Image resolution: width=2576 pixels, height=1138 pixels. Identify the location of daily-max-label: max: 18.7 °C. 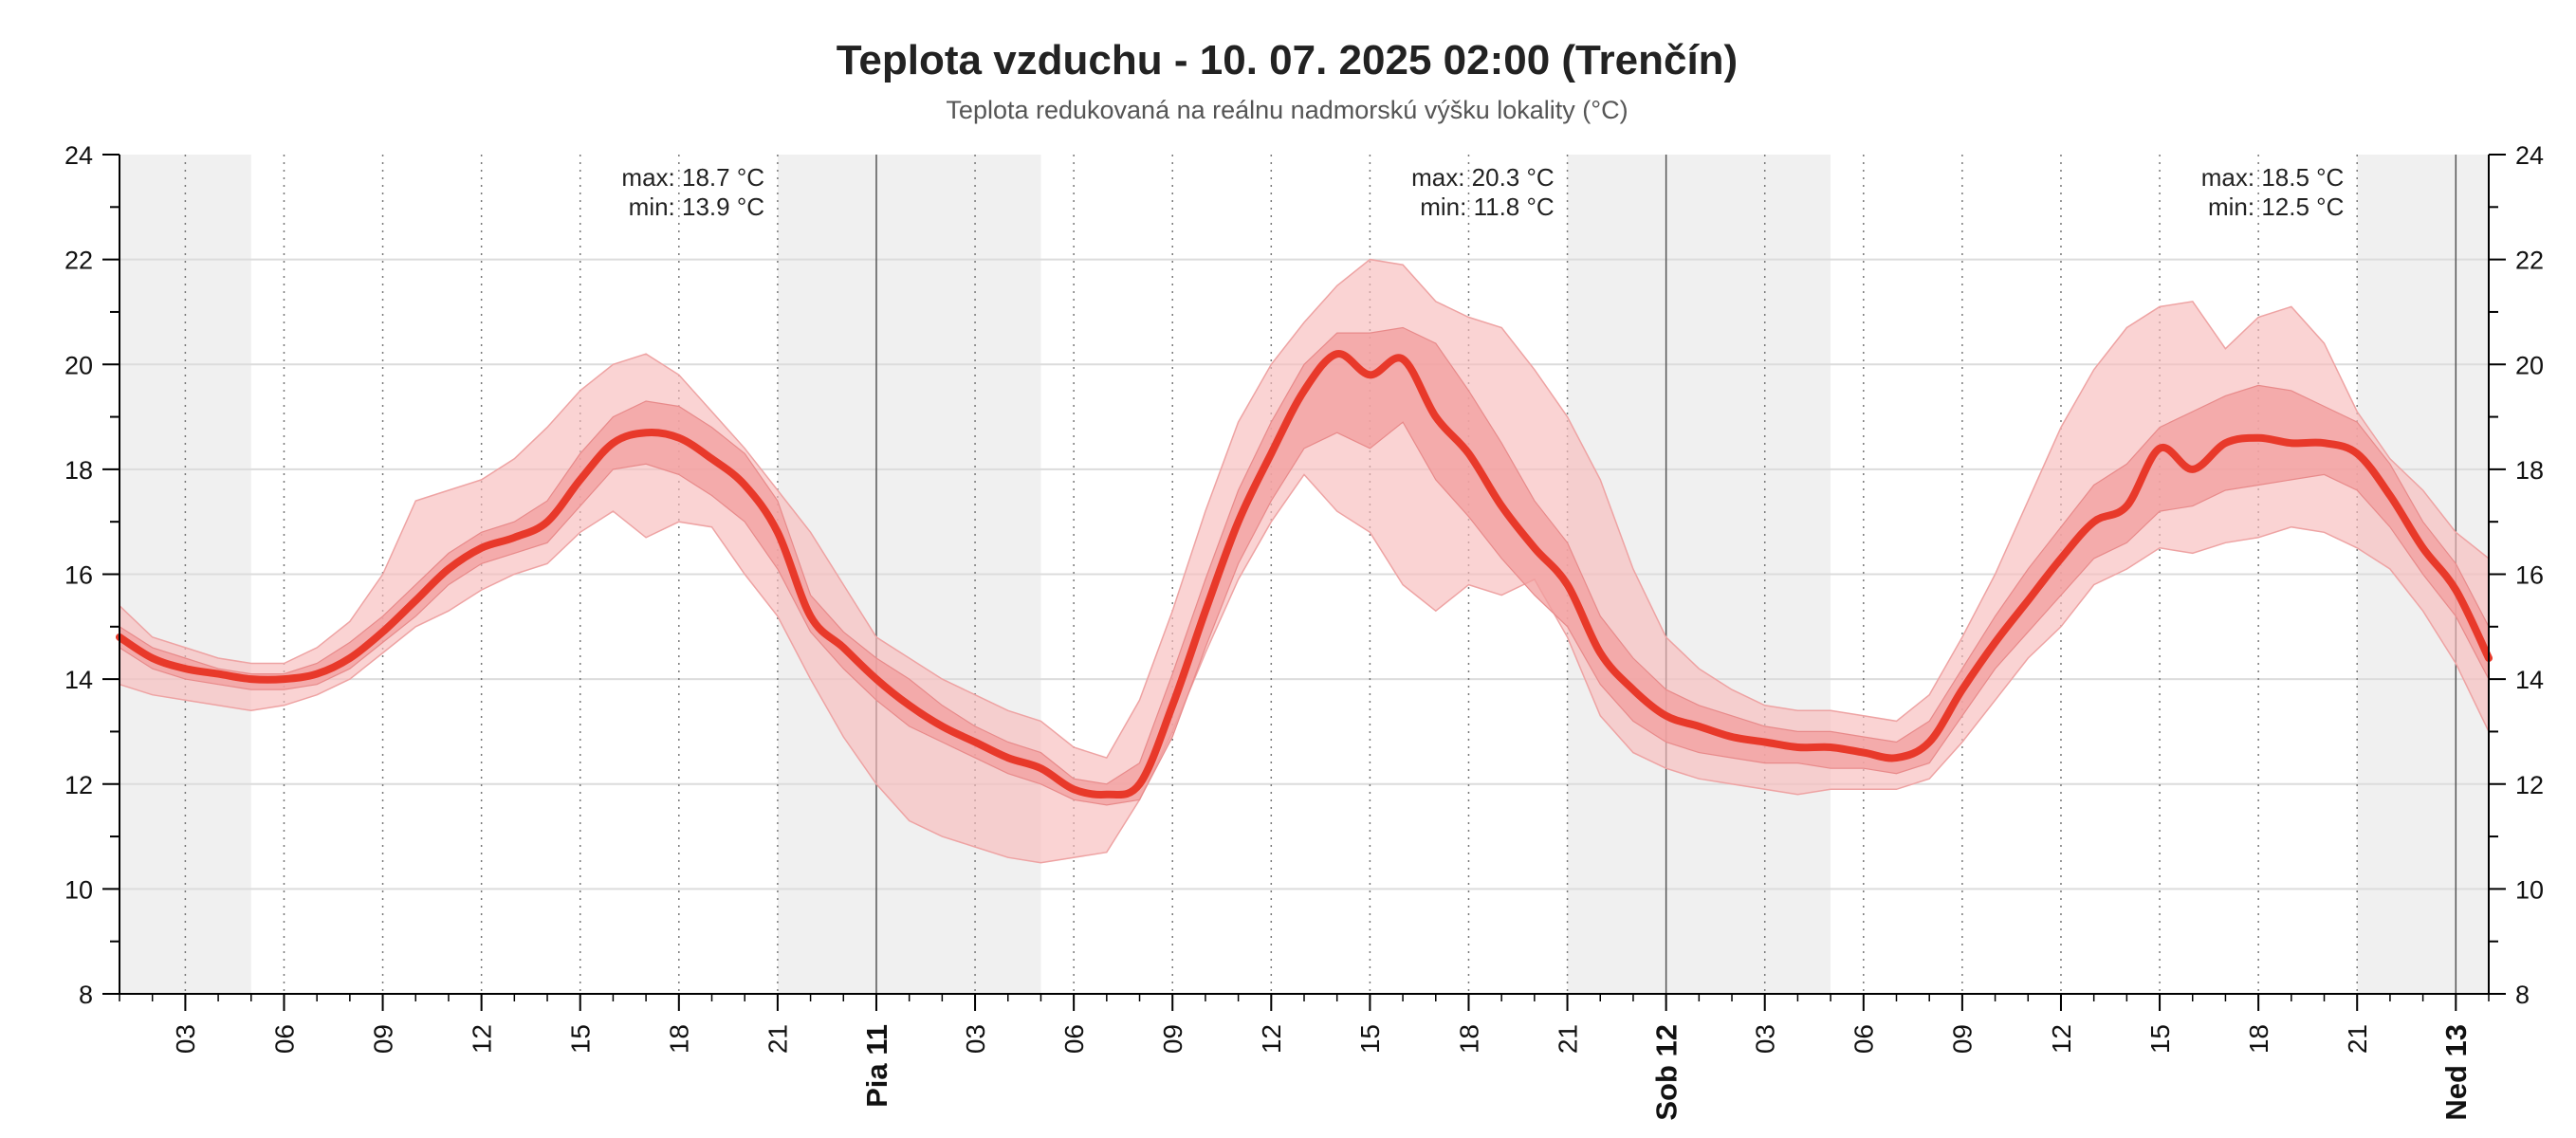
(692, 177).